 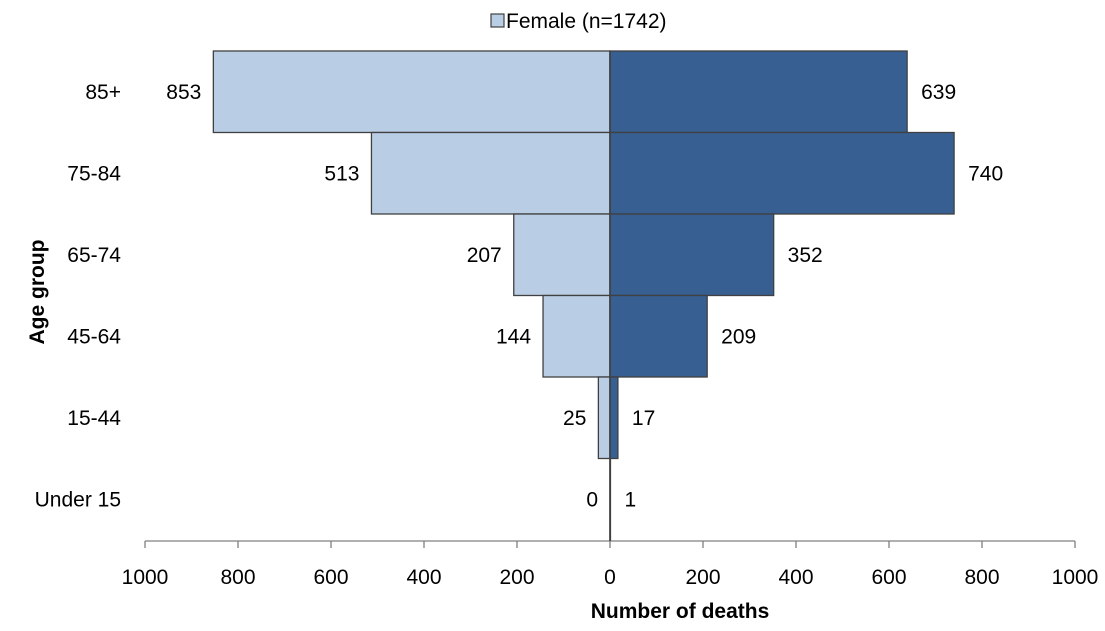 What do you see at coordinates (592, 499) in the screenshot?
I see `data-label-female-under-15: 0` at bounding box center [592, 499].